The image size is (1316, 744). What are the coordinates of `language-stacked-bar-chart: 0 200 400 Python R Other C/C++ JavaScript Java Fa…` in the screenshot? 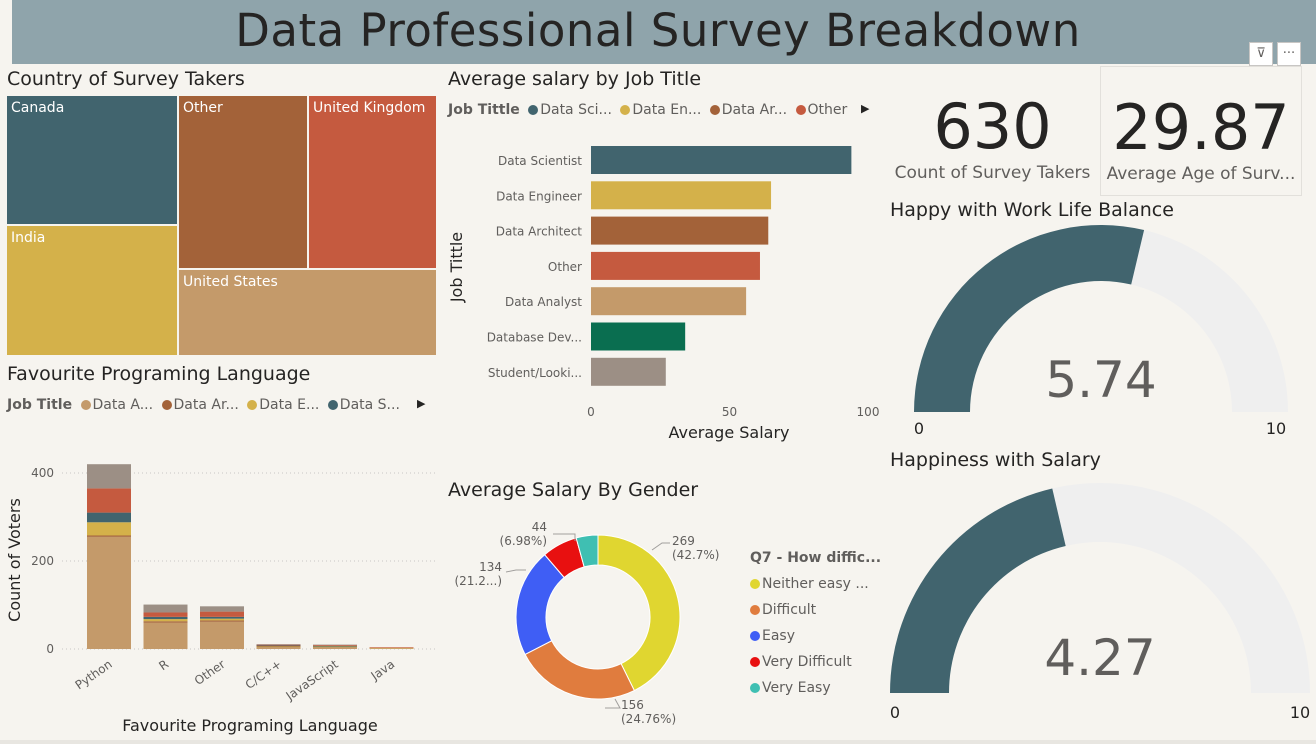 It's located at (221, 599).